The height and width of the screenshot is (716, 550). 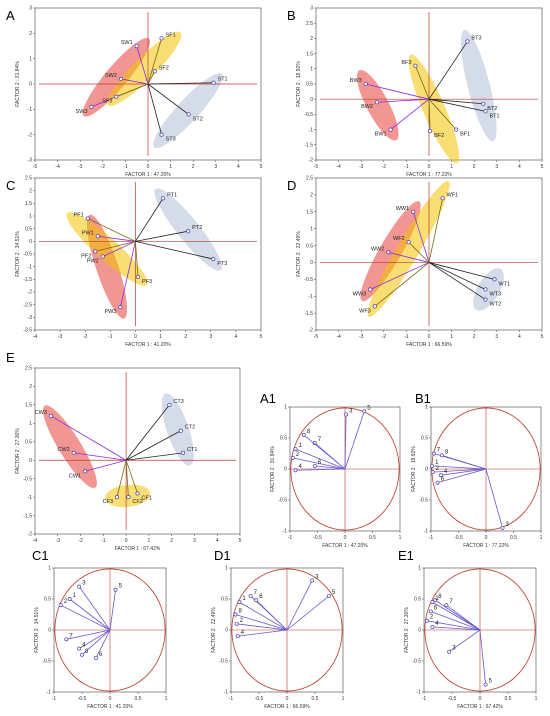 What do you see at coordinates (240, 612) in the screenshot?
I see `loading-label: 8` at bounding box center [240, 612].